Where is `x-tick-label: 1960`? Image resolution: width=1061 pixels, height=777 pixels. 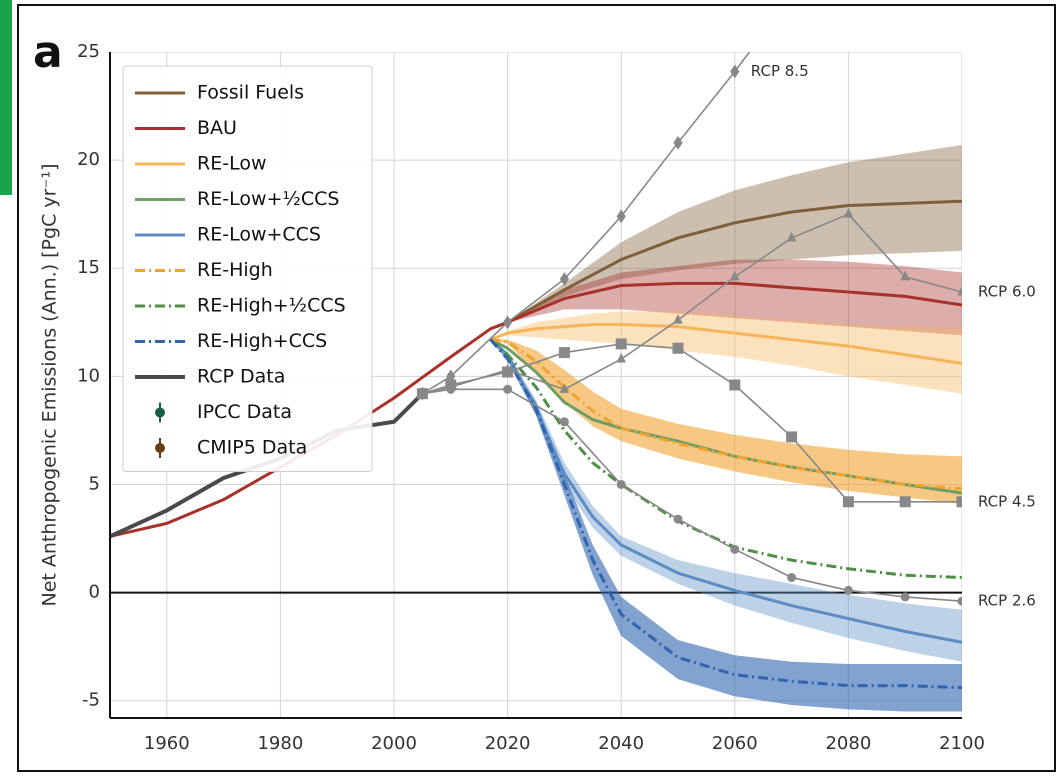
x-tick-label: 1960 is located at coordinates (167, 743).